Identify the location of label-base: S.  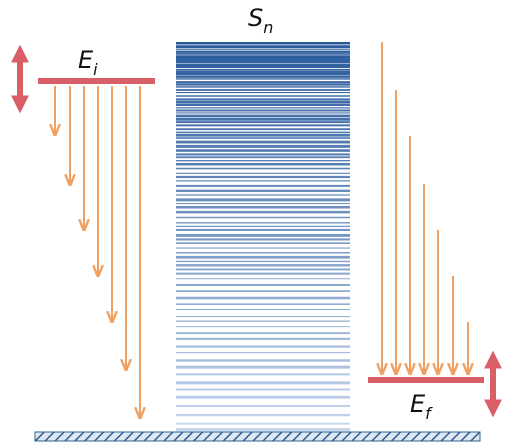
(255, 18).